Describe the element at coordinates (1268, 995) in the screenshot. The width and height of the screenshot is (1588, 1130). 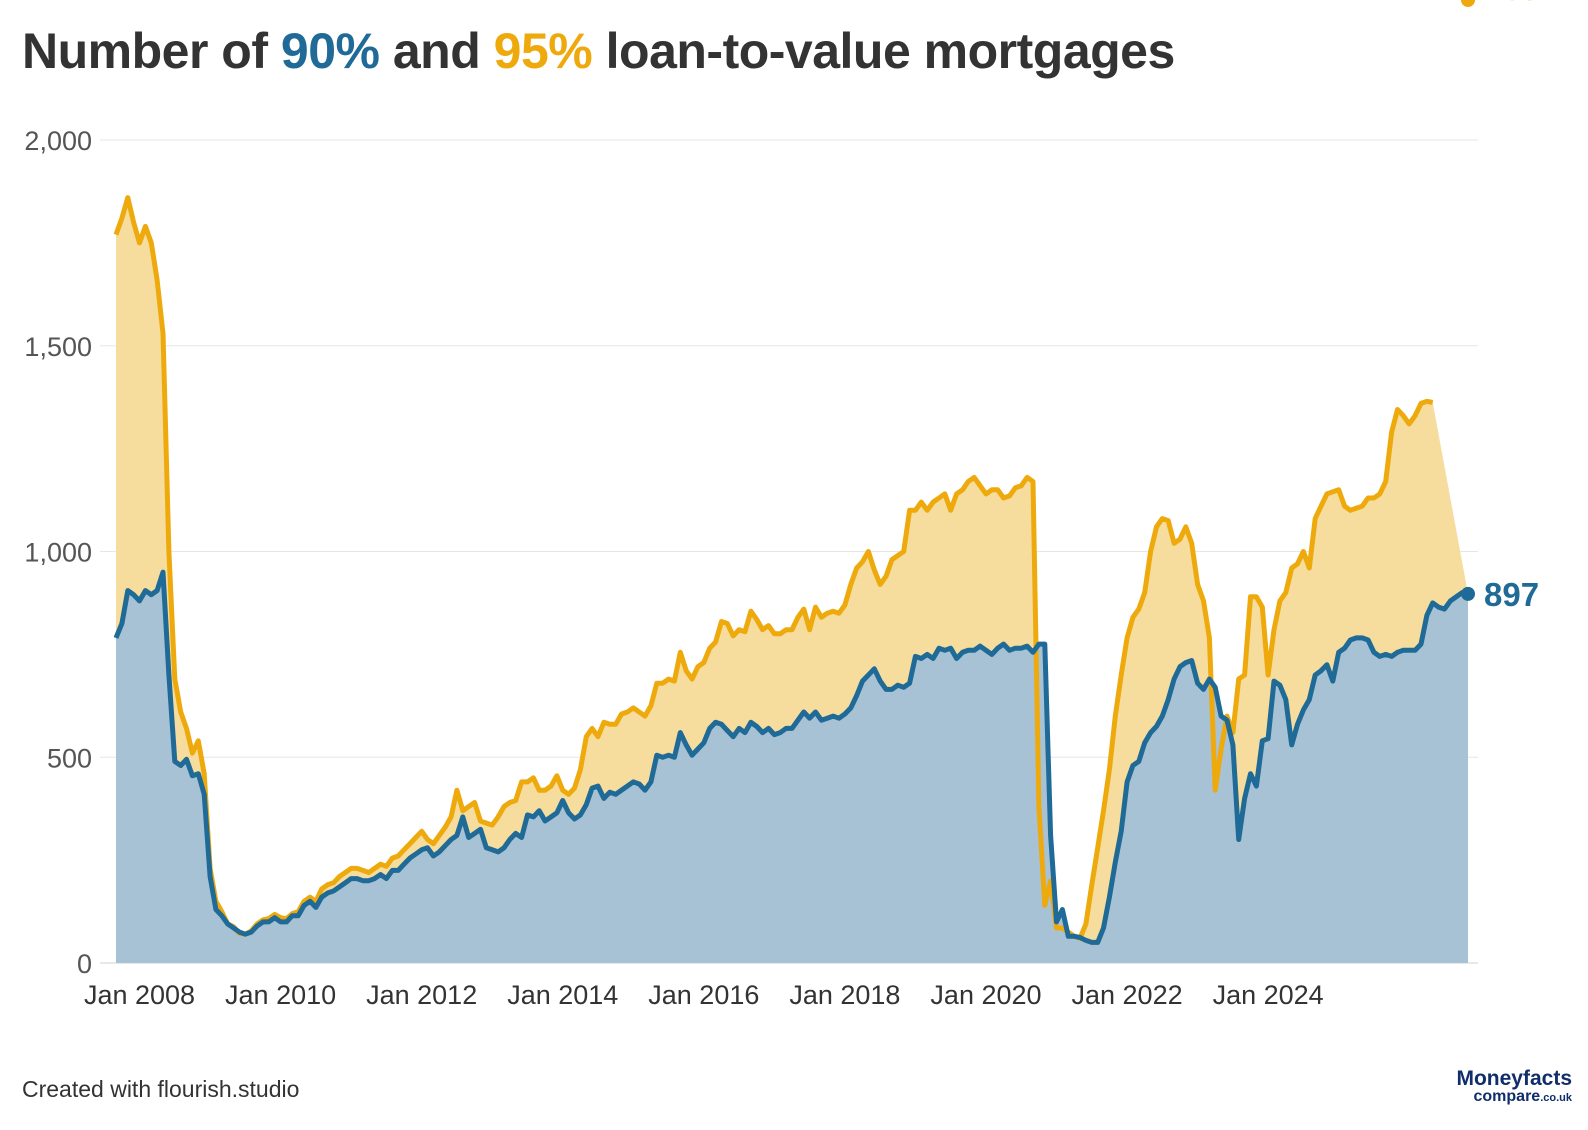
I see `x-tick-label: Jan 2024` at that location.